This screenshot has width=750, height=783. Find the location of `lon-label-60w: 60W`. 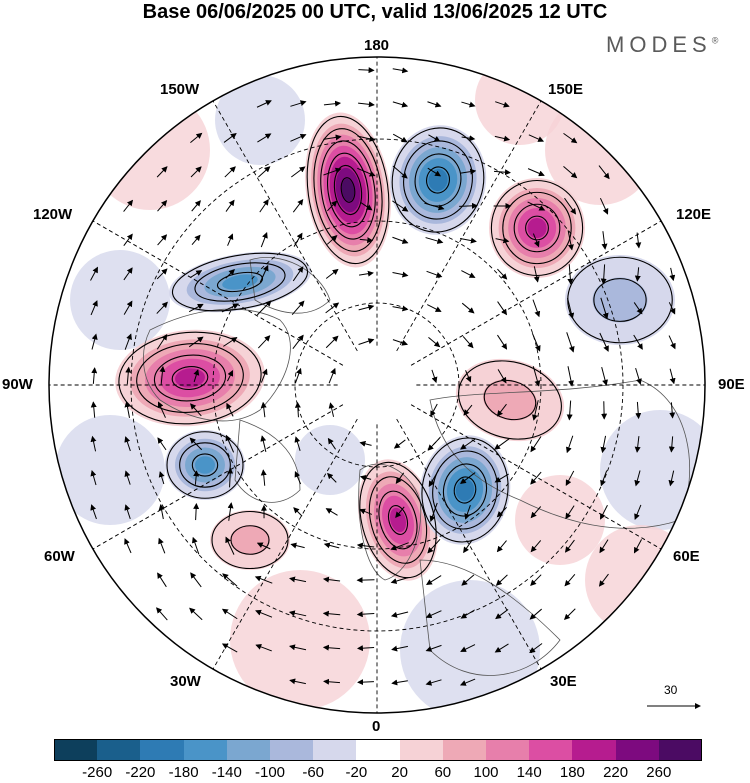

lon-label-60w: 60W is located at coordinates (59, 556).